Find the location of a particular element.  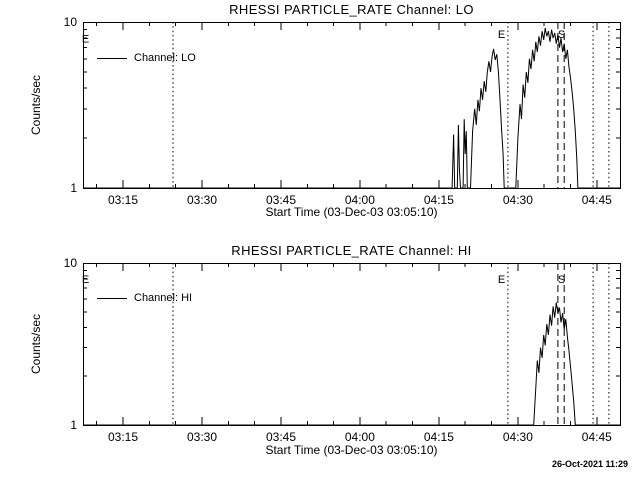

legend-line-lo is located at coordinates (112, 58).